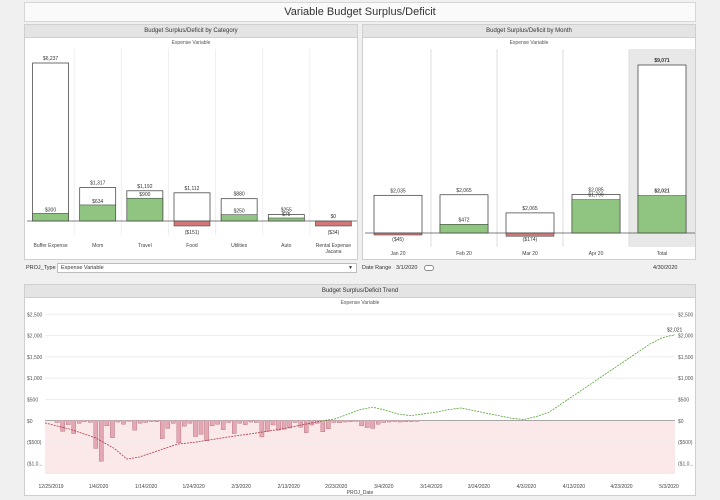 The image size is (720, 500). I want to click on category-budget-label: $880, so click(239, 195).